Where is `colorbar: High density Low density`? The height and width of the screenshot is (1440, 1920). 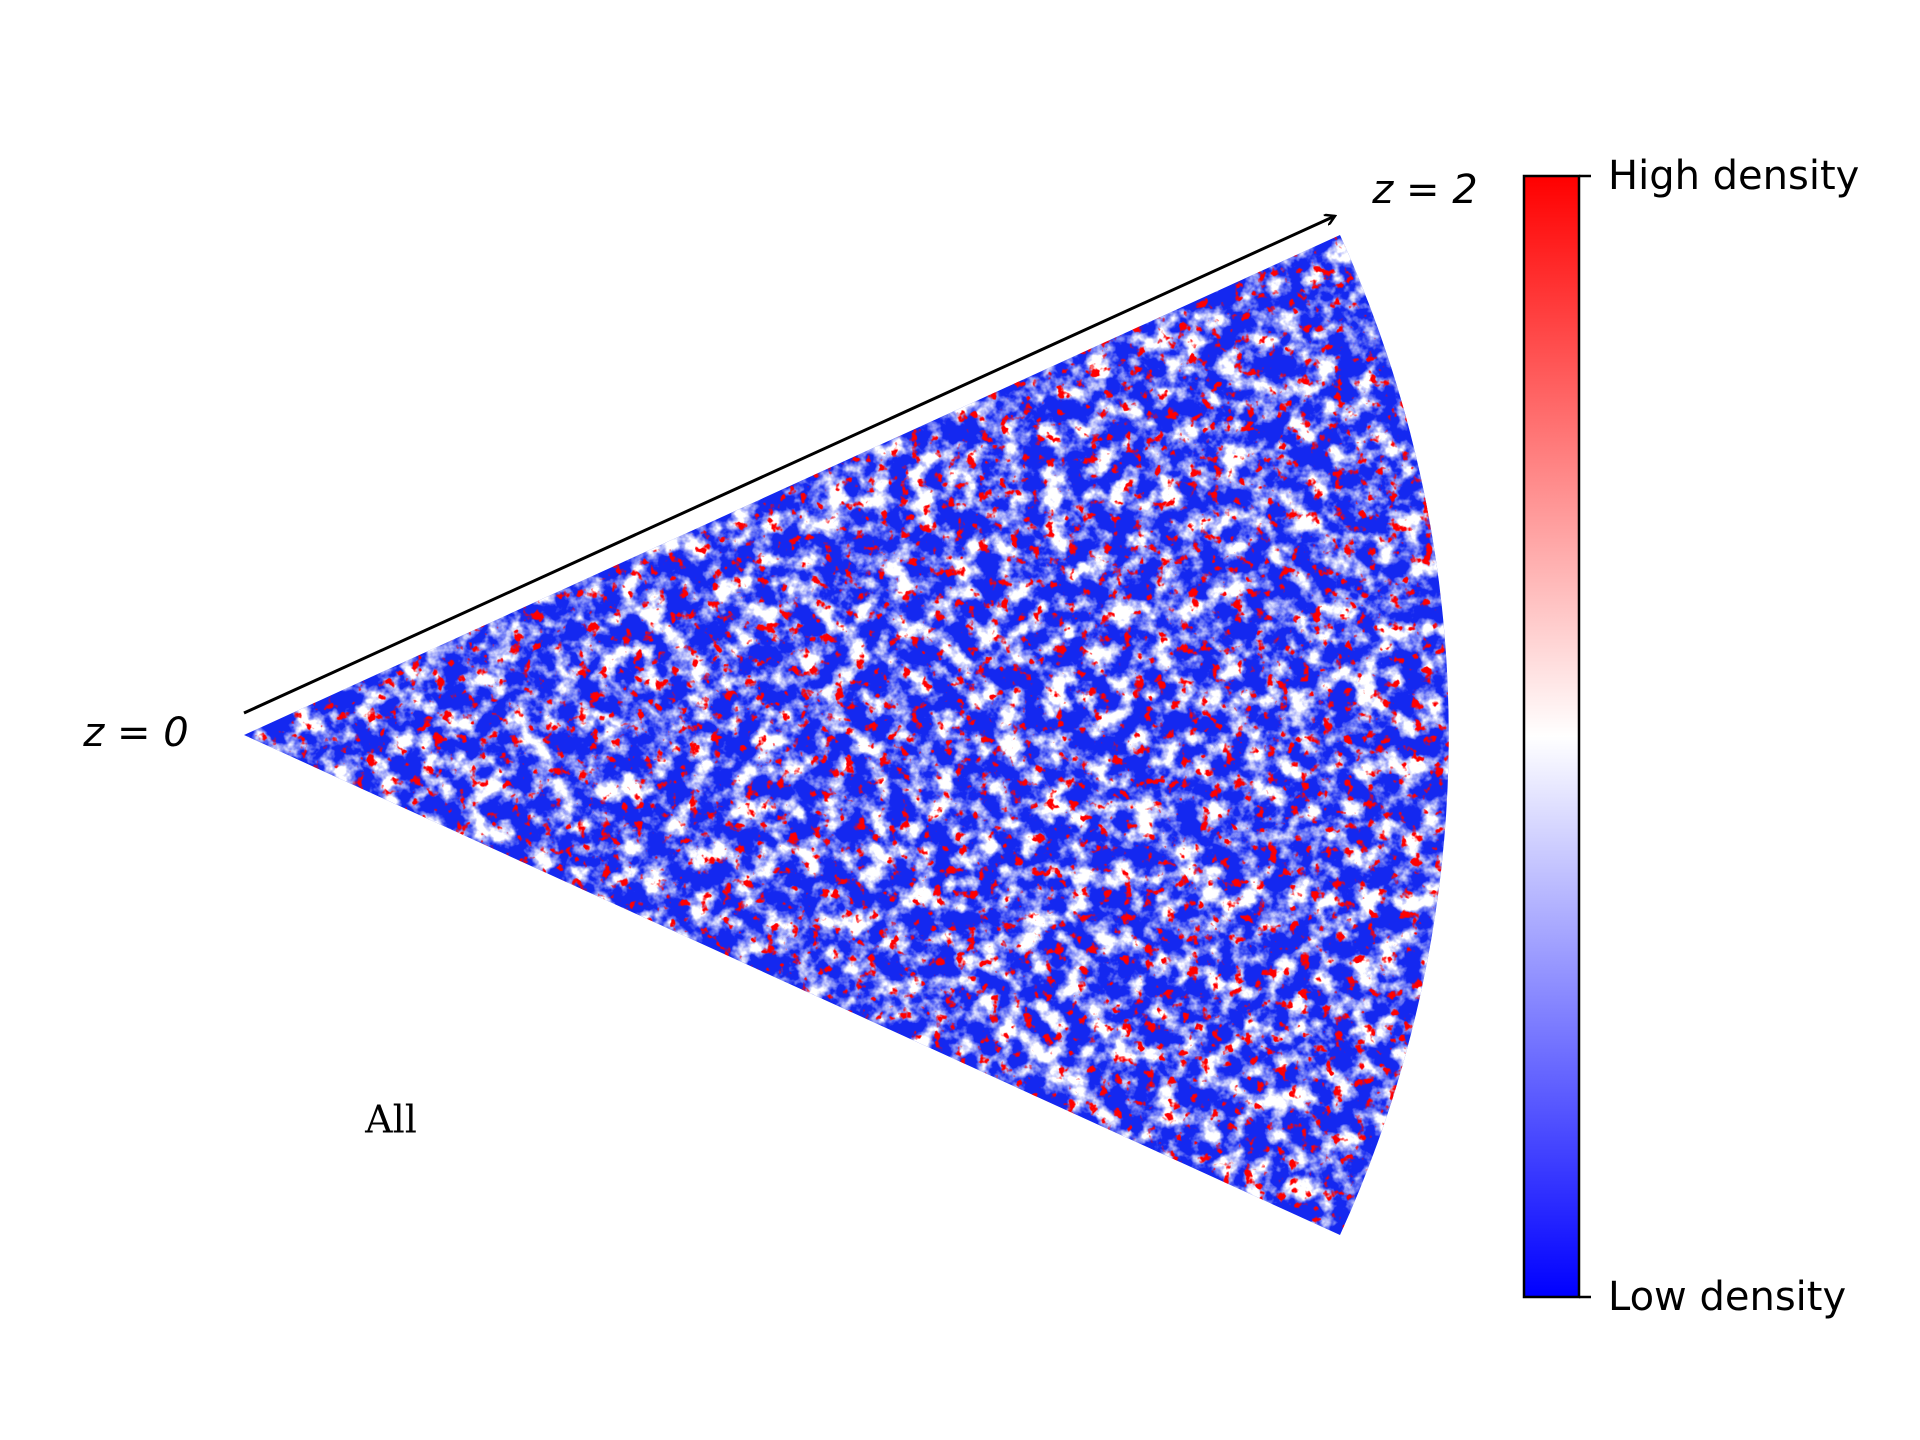 colorbar: High density Low density is located at coordinates (1690, 736).